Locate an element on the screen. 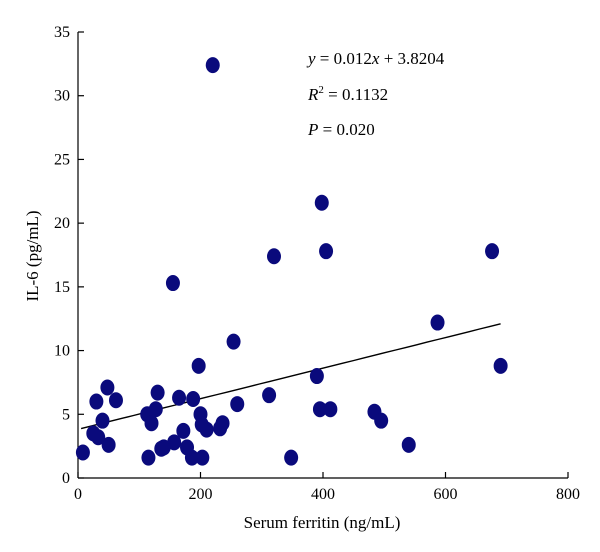  r-squared: R2 = 0.1132 is located at coordinates (347, 94).